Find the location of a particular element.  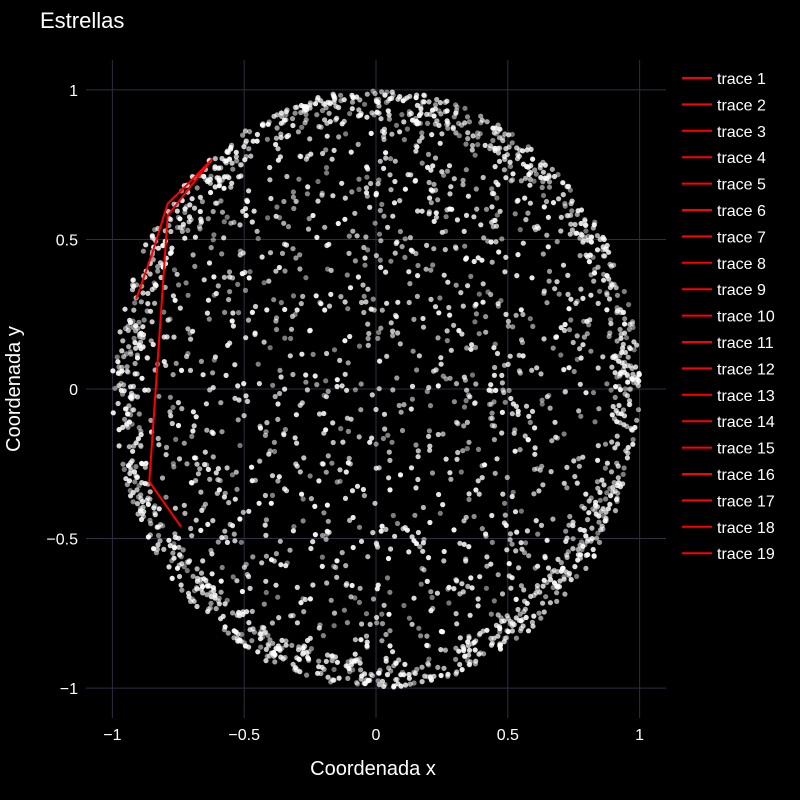

legend-item-trace-15: trace 15 is located at coordinates (728, 449).